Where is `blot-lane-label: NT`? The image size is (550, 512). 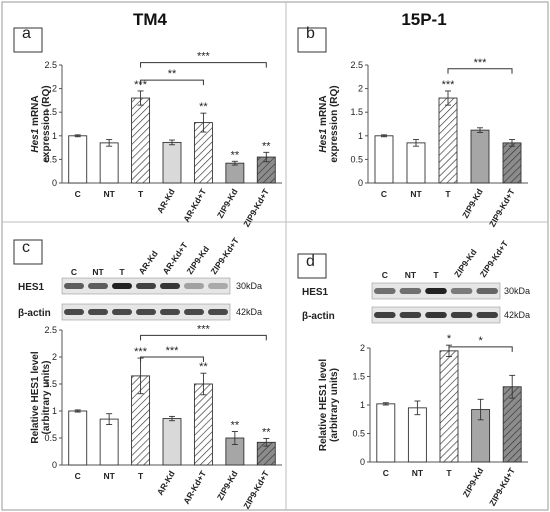 blot-lane-label: NT is located at coordinates (411, 275).